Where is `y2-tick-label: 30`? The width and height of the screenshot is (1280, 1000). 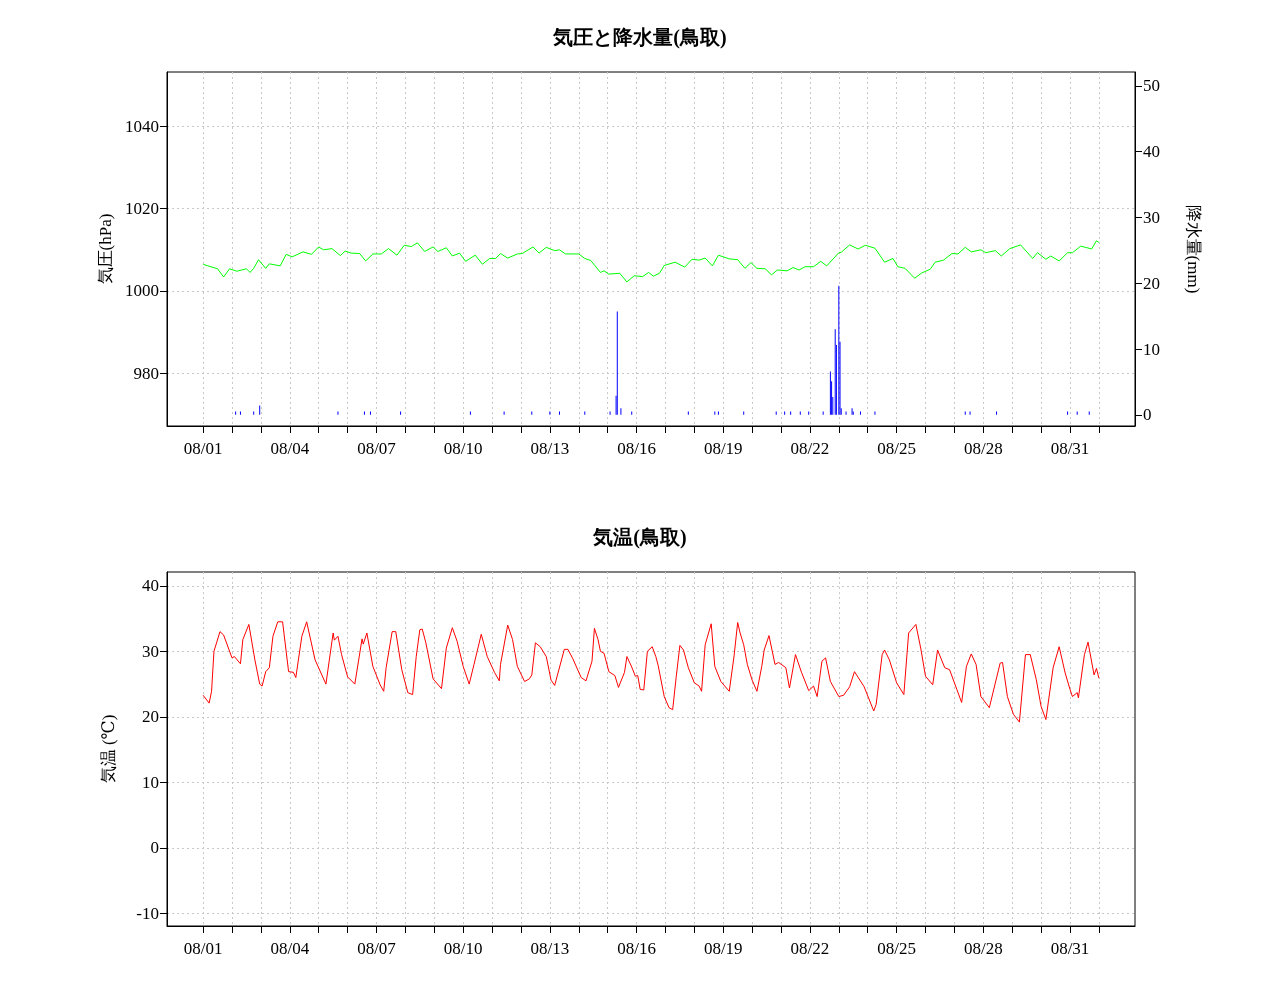
y2-tick-label: 30 is located at coordinates (1151, 217).